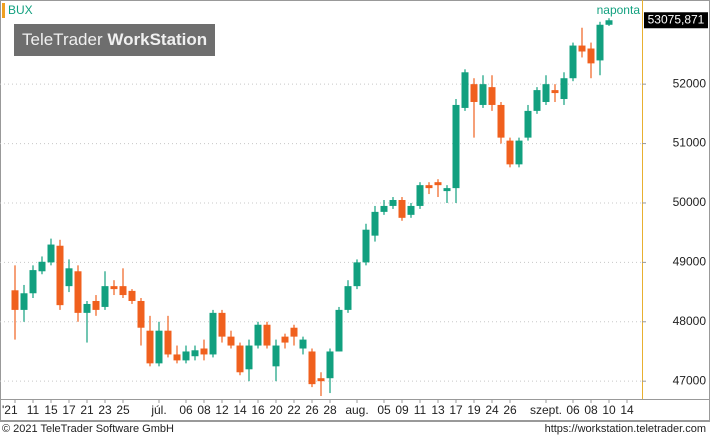 The width and height of the screenshot is (710, 438). Describe the element at coordinates (690, 321) in the screenshot. I see `y-tick-label: 48000` at that location.